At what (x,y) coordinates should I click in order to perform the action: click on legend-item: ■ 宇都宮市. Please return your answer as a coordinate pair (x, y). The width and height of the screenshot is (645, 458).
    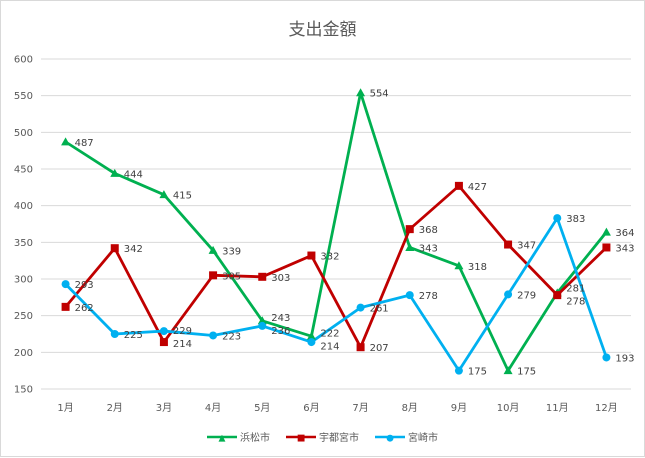
    Looking at the image, I should click on (322, 436).